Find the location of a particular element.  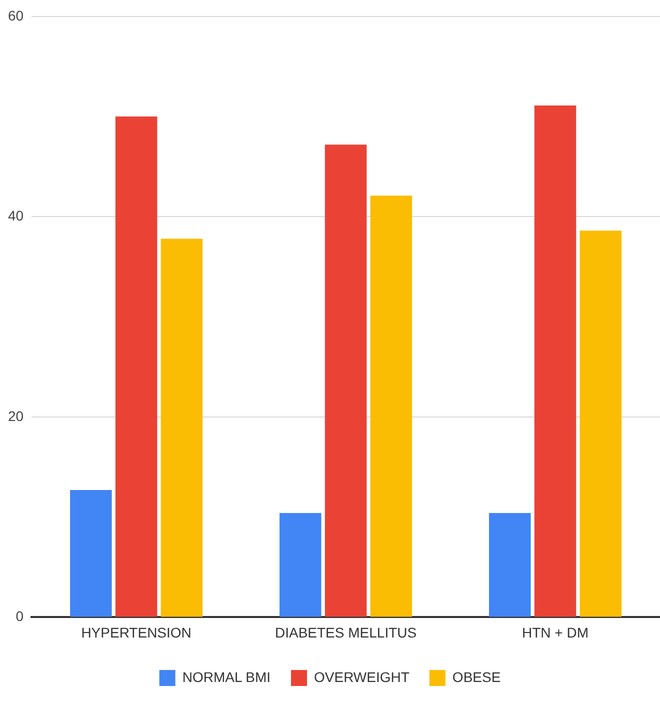

y-tick-label: 40 is located at coordinates (16, 216).